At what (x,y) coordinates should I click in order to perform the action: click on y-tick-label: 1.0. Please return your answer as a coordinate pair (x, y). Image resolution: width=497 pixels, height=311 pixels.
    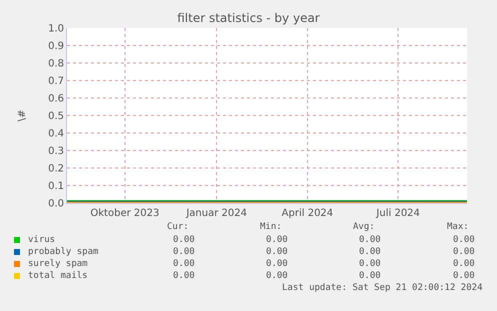
    Looking at the image, I should click on (56, 29).